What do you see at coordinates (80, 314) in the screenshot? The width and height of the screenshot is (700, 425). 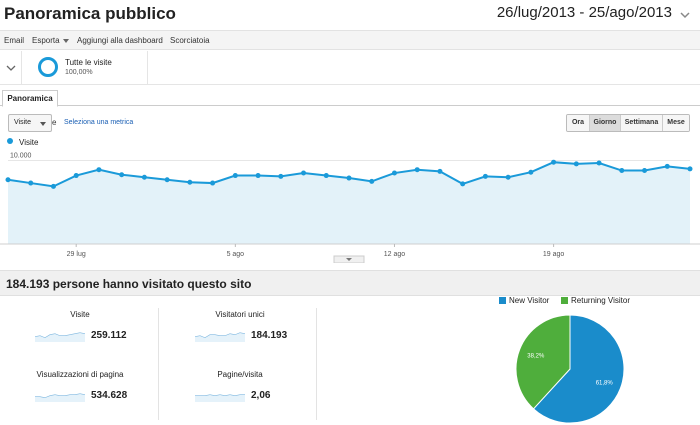 I see `metric-label: Visite` at bounding box center [80, 314].